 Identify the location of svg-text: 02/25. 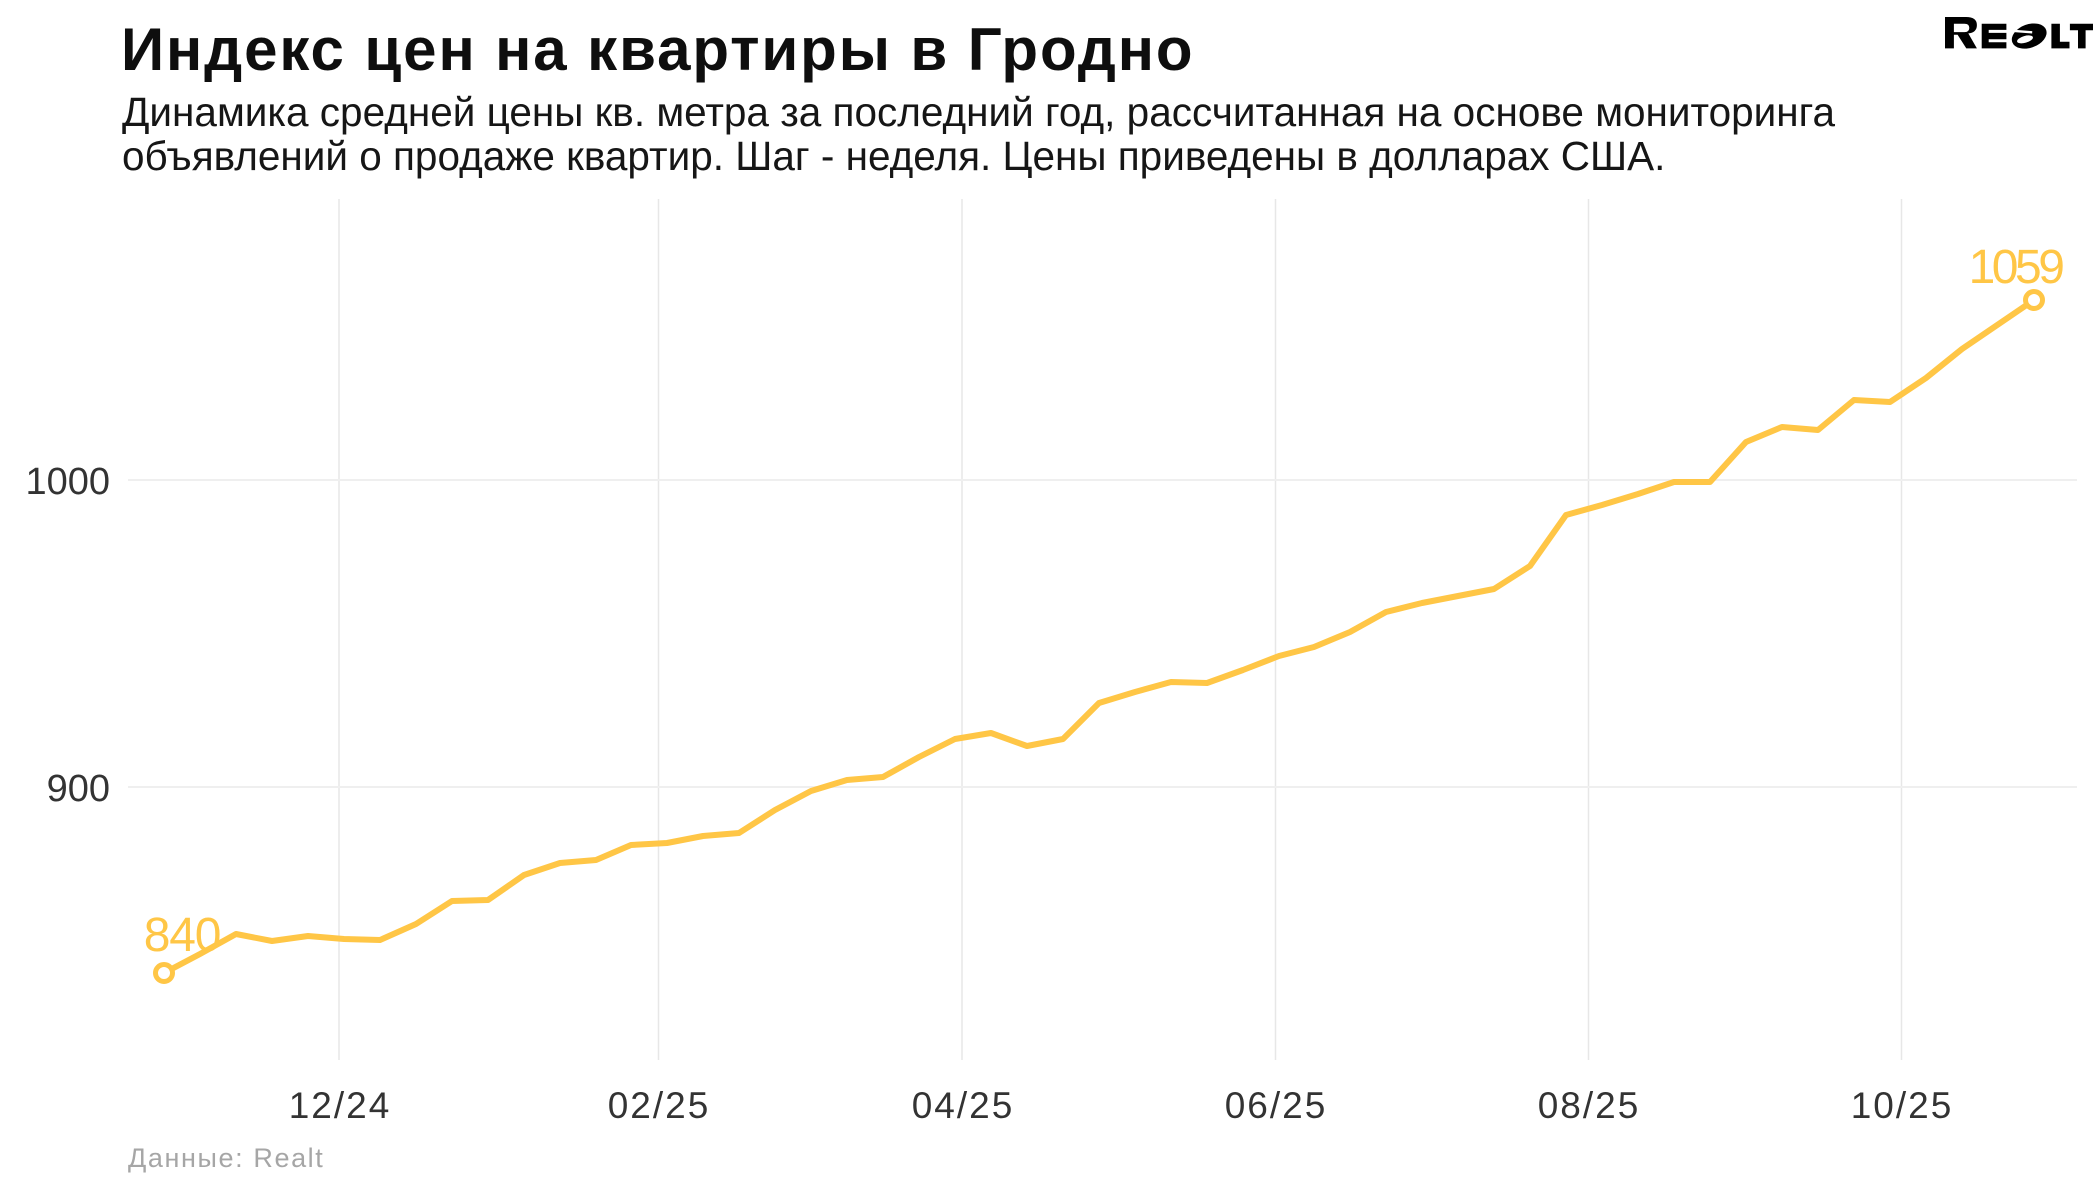
(659, 1105).